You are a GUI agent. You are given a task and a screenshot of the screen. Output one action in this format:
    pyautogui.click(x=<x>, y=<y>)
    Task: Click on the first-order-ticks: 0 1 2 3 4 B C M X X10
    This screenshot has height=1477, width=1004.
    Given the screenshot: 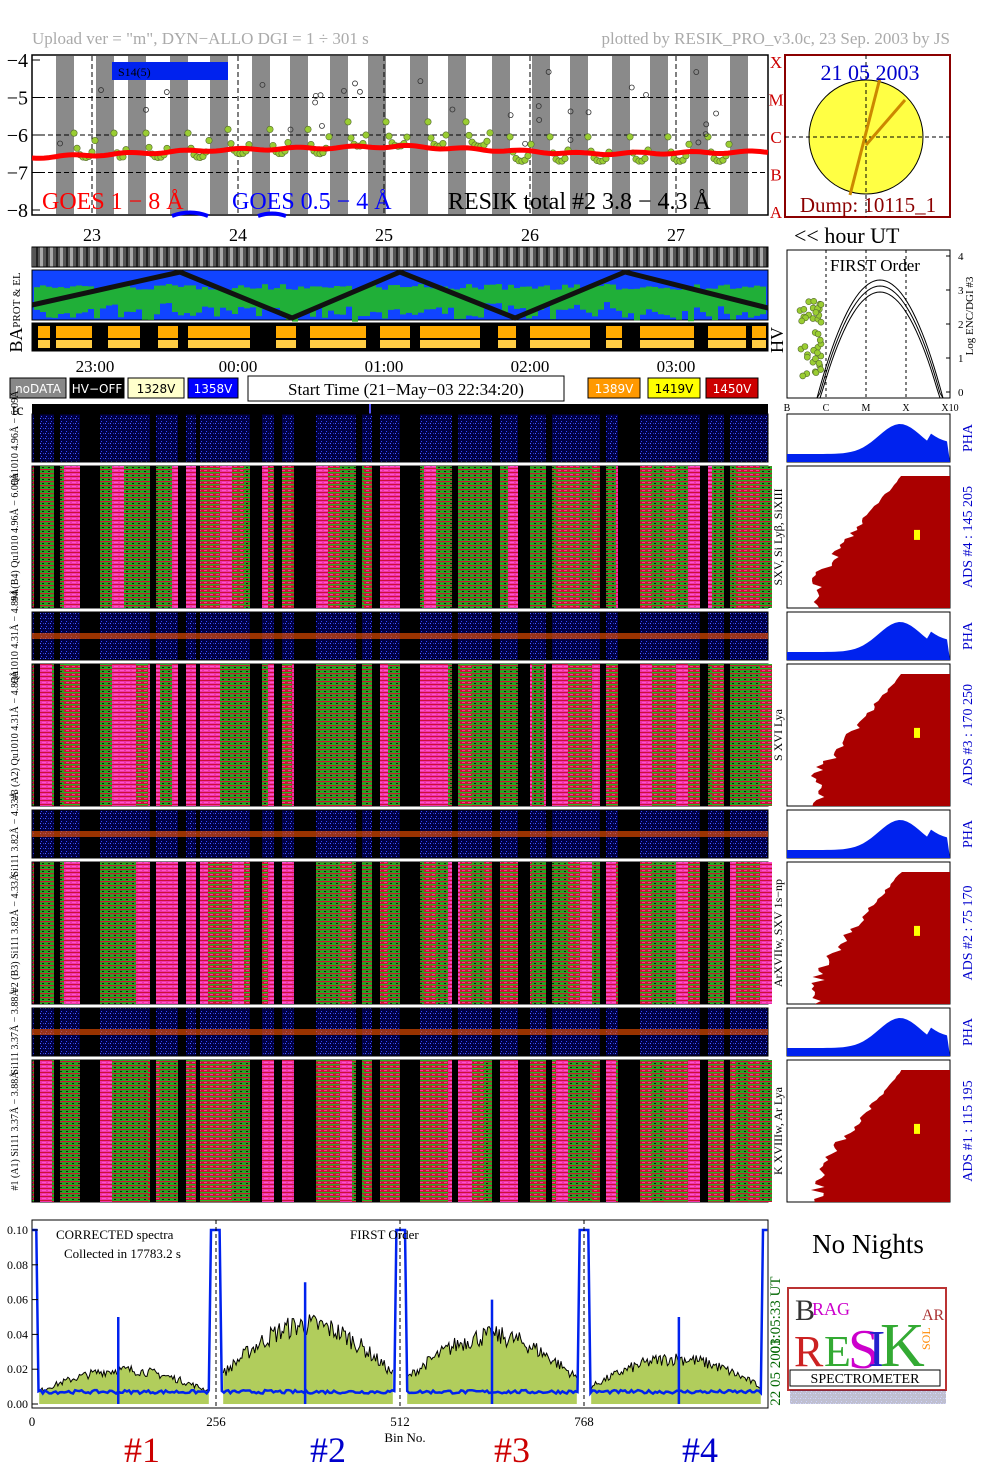 What is the action you would take?
    pyautogui.click(x=874, y=332)
    